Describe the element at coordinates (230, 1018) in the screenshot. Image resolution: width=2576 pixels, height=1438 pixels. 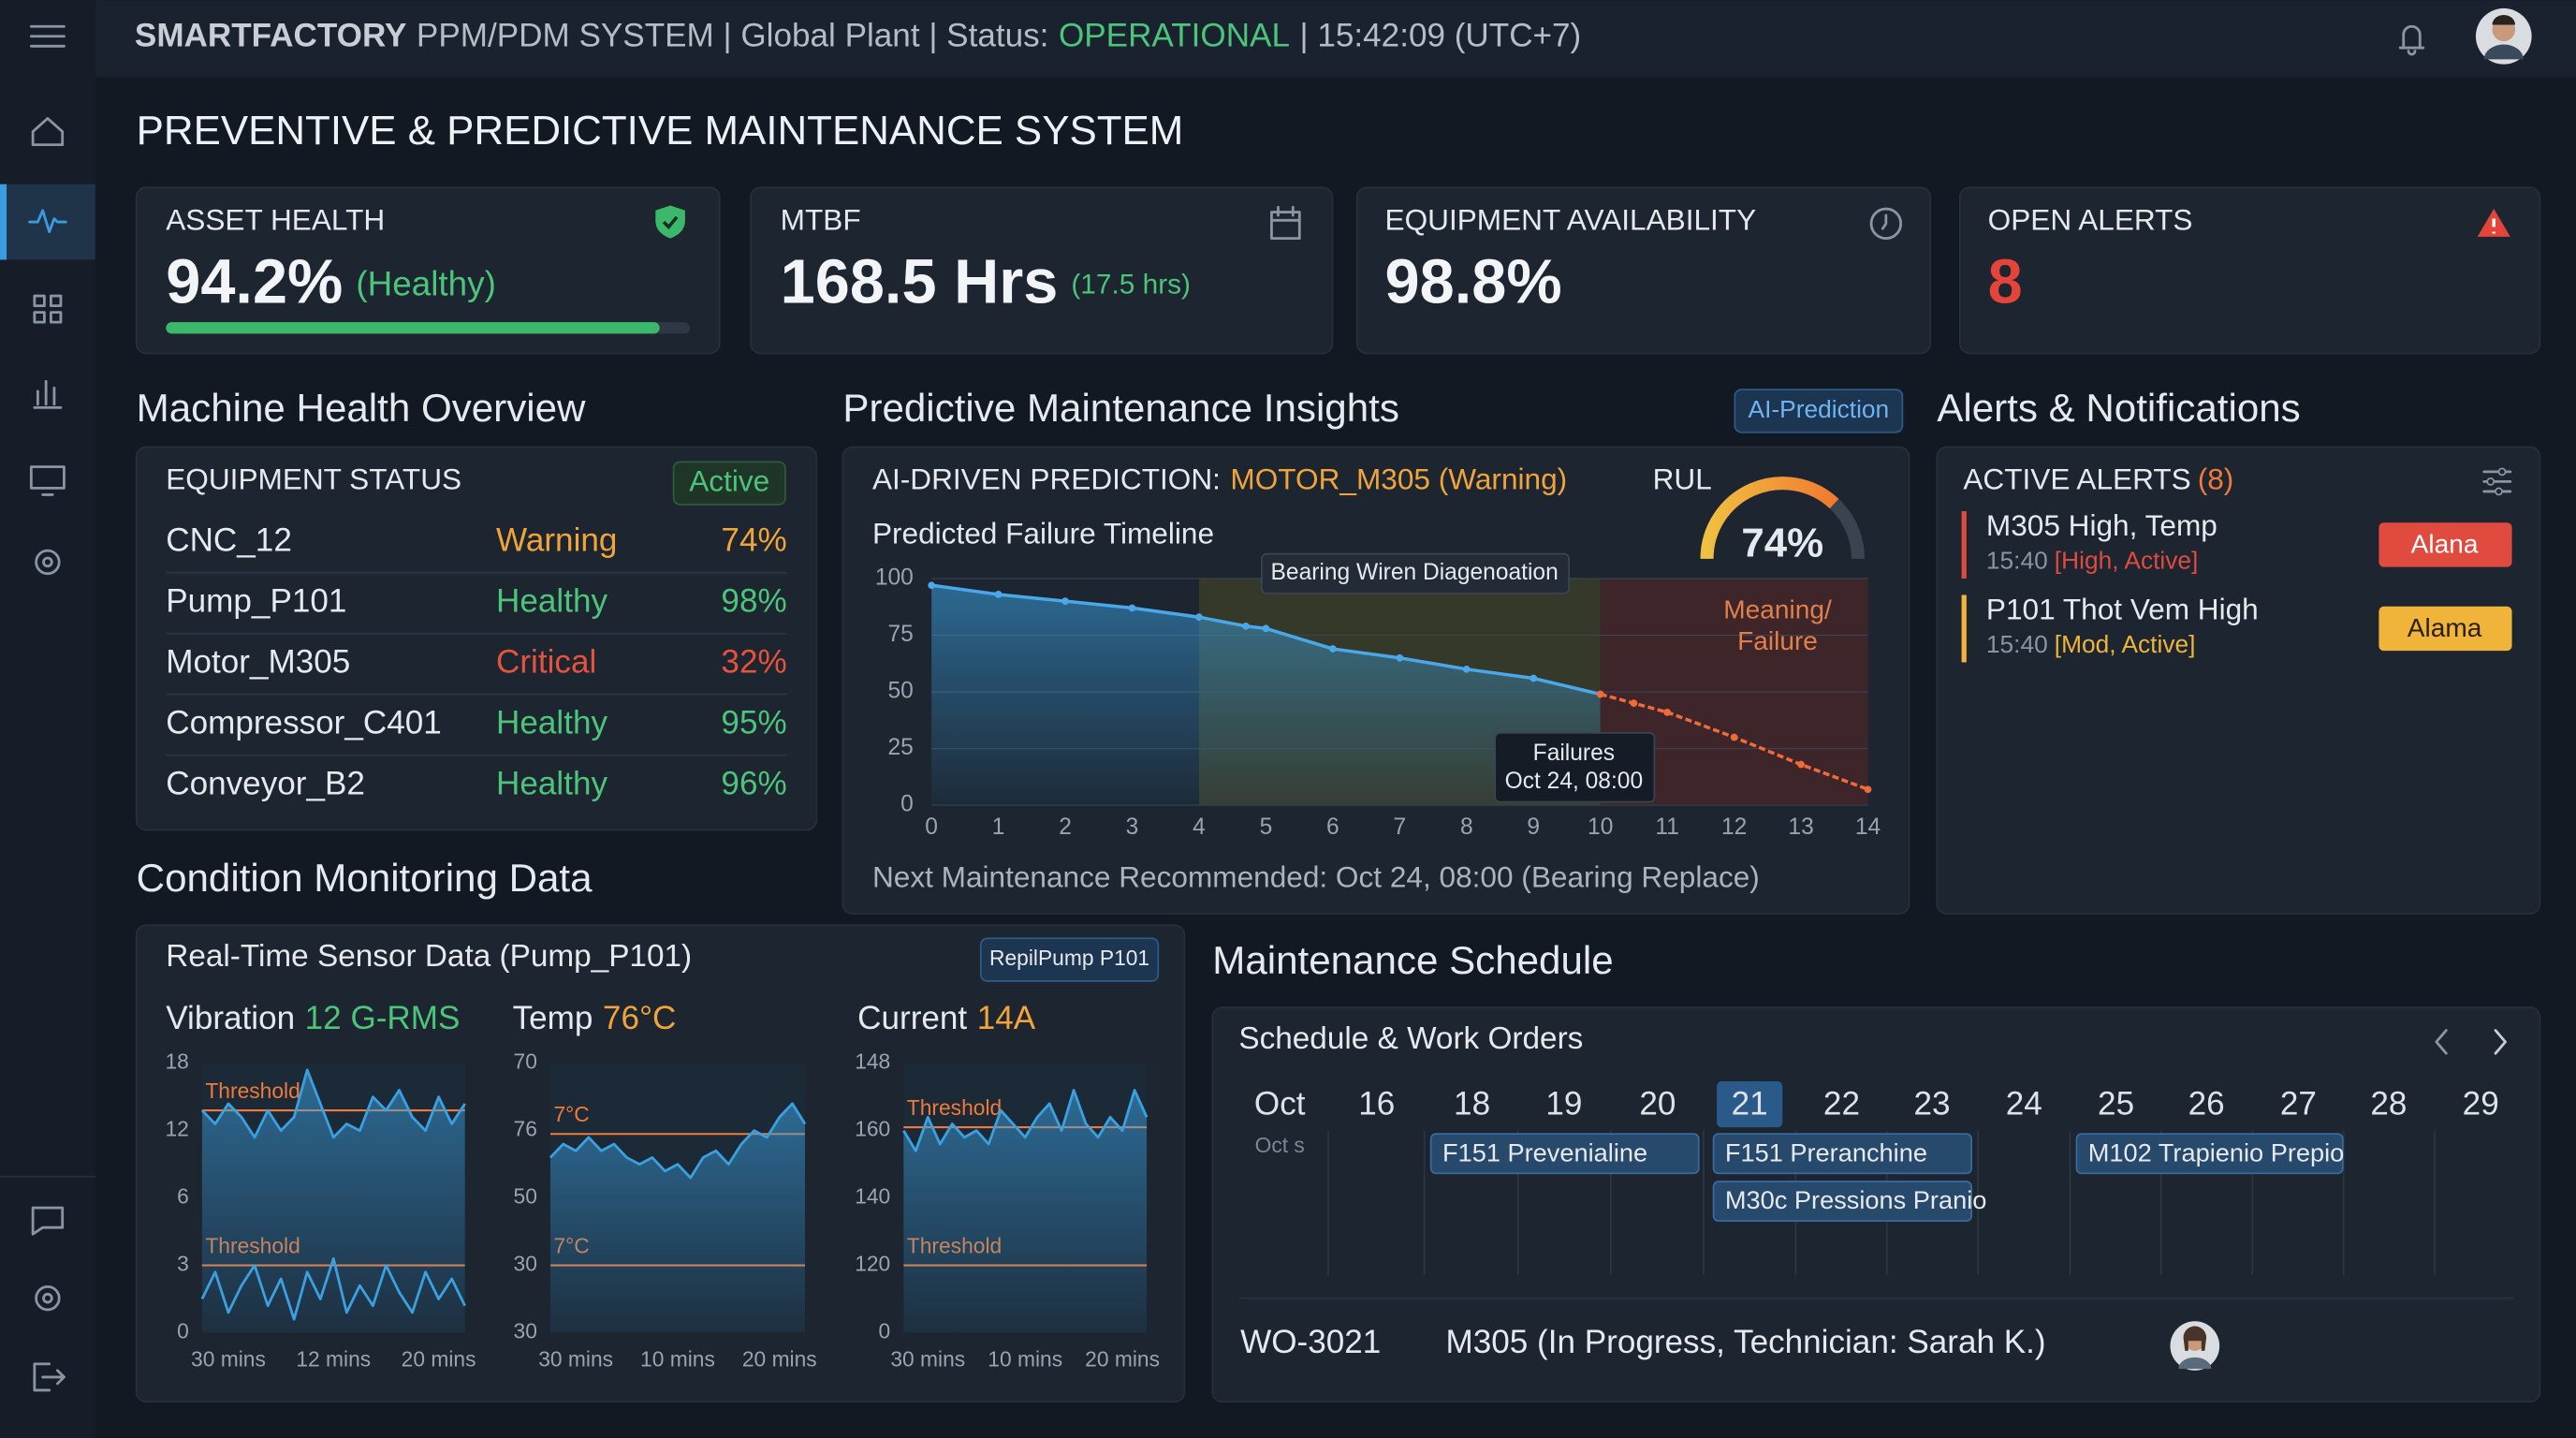
I see `sensor-label-part: Vibration` at that location.